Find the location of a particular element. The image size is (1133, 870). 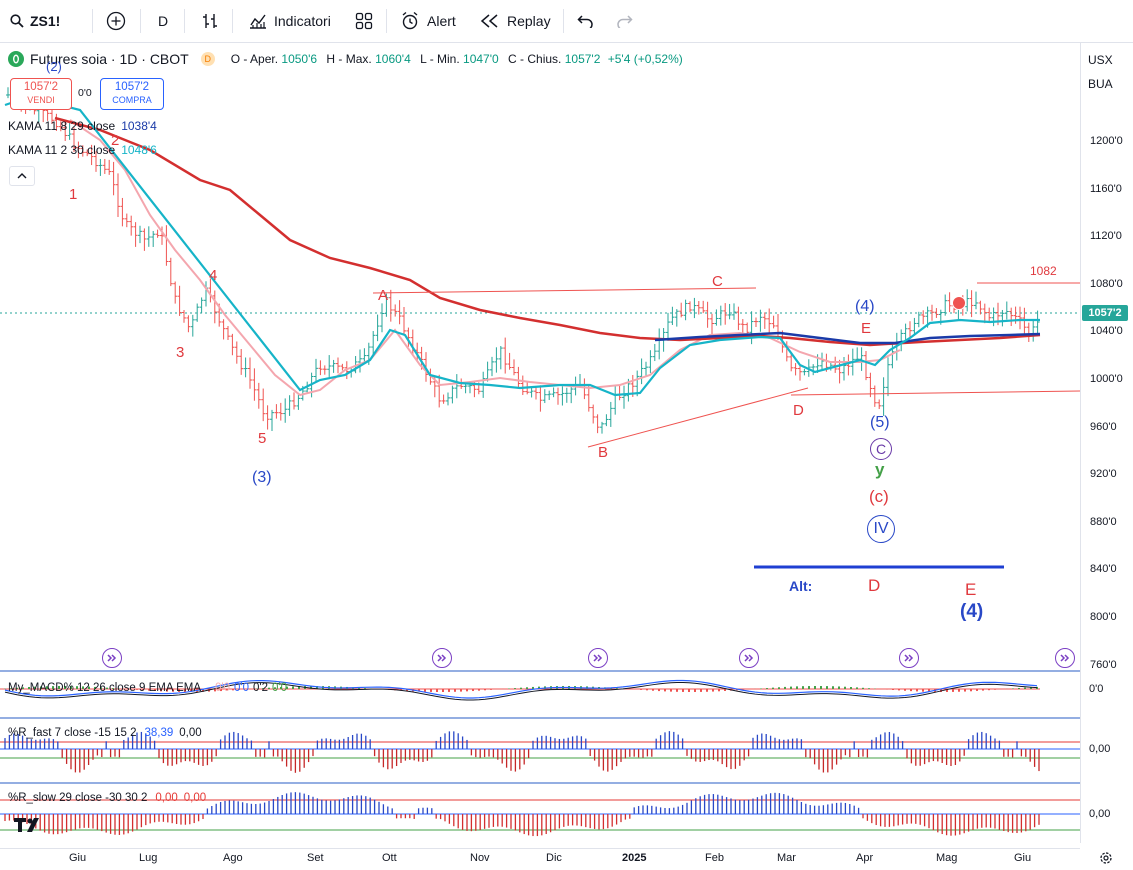

delayed-badge: D is located at coordinates (207, 59).